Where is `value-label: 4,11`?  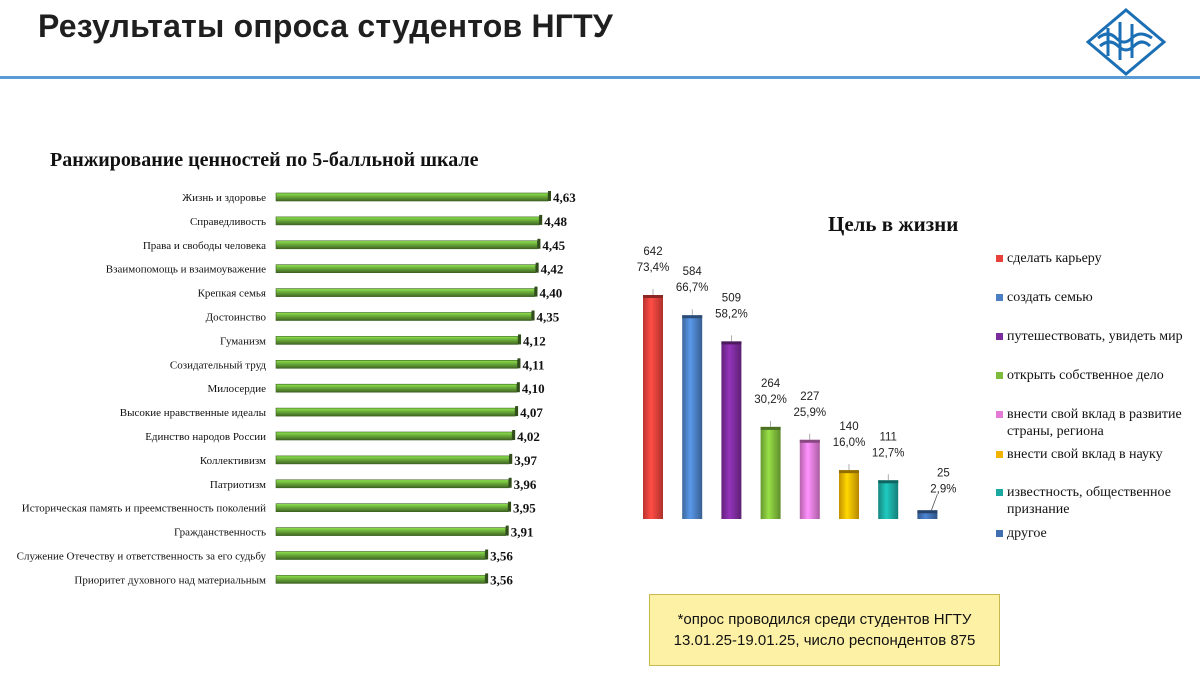 value-label: 4,11 is located at coordinates (533, 364).